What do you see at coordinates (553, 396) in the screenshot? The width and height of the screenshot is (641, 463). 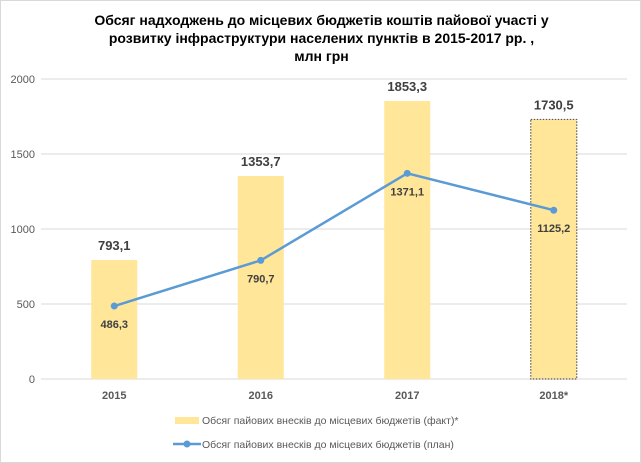 I see `x-tick-label: 2018*` at bounding box center [553, 396].